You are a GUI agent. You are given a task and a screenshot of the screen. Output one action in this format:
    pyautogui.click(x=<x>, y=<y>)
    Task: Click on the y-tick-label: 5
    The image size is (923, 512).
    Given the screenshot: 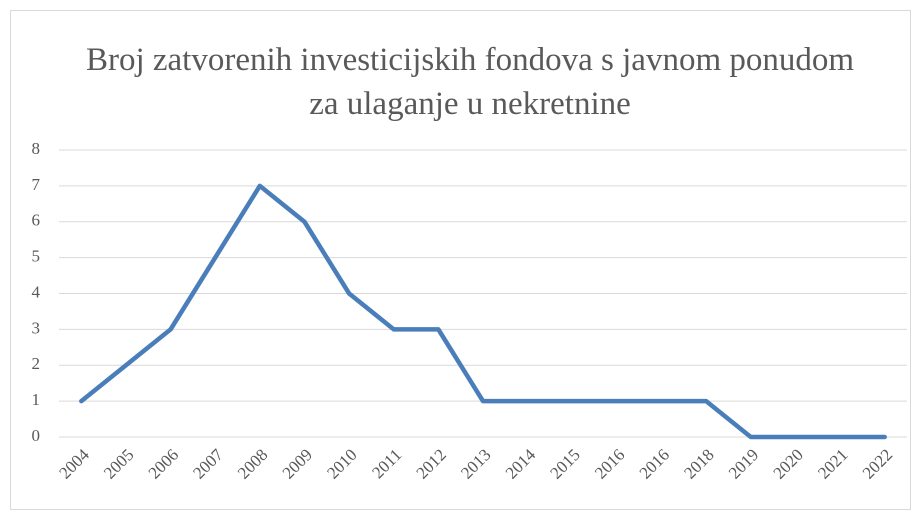 What is the action you would take?
    pyautogui.click(x=36, y=256)
    